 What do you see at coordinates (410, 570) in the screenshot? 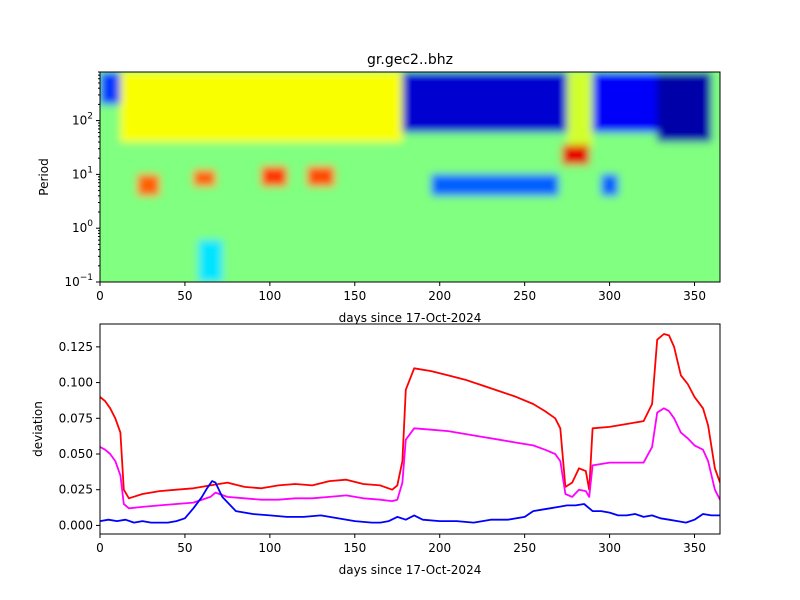
I see `line-x-label: days since 17-Oct-2024` at bounding box center [410, 570].